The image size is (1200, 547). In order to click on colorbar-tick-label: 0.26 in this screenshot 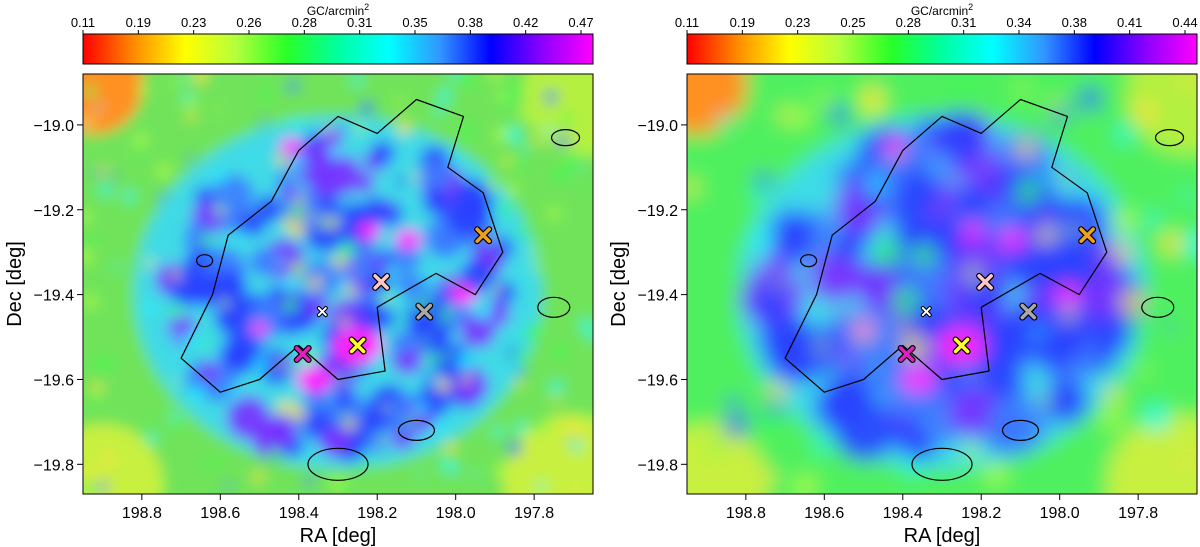, I will do `click(248, 22)`.